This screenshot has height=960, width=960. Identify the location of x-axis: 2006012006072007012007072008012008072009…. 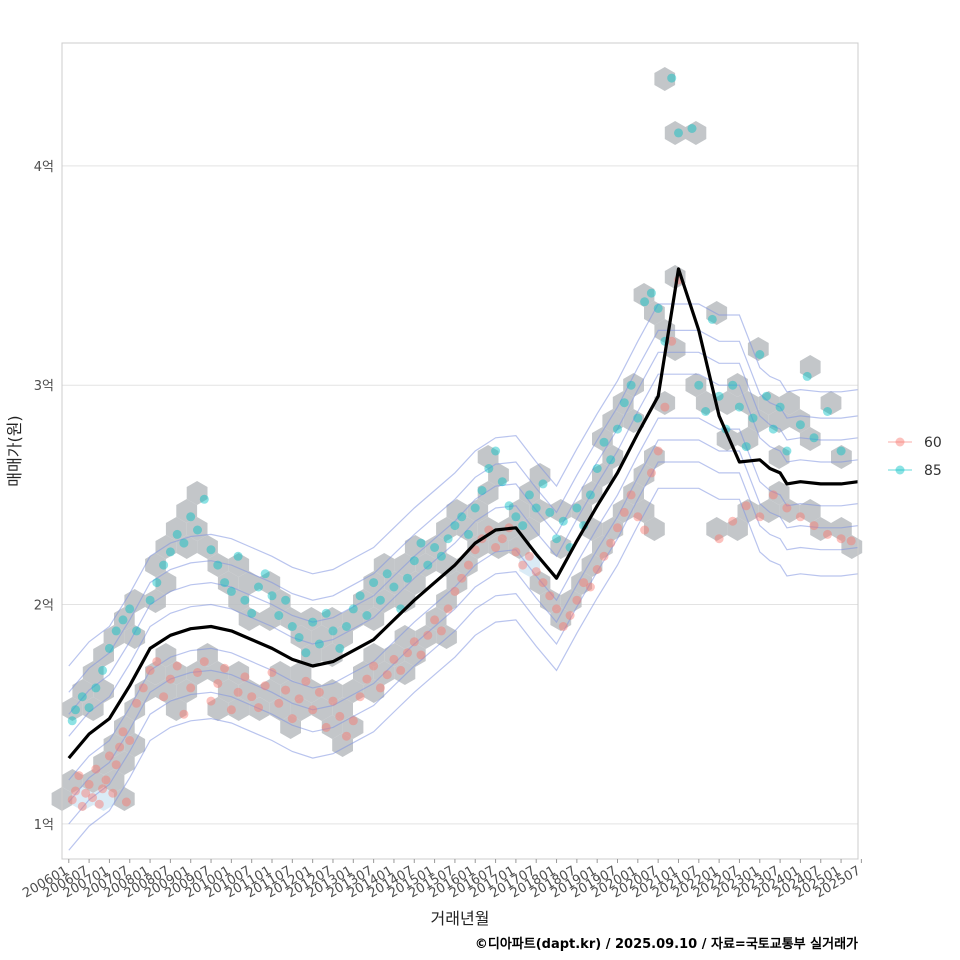
(441, 880).